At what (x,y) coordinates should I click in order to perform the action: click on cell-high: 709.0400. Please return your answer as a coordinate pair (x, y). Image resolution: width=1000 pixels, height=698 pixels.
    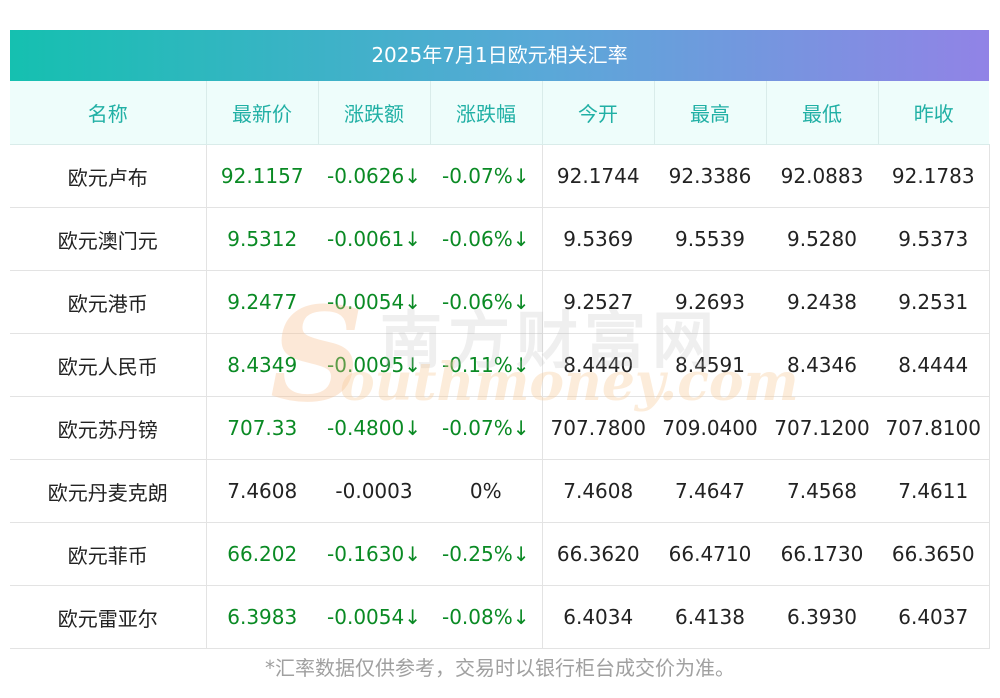
    Looking at the image, I should click on (710, 428).